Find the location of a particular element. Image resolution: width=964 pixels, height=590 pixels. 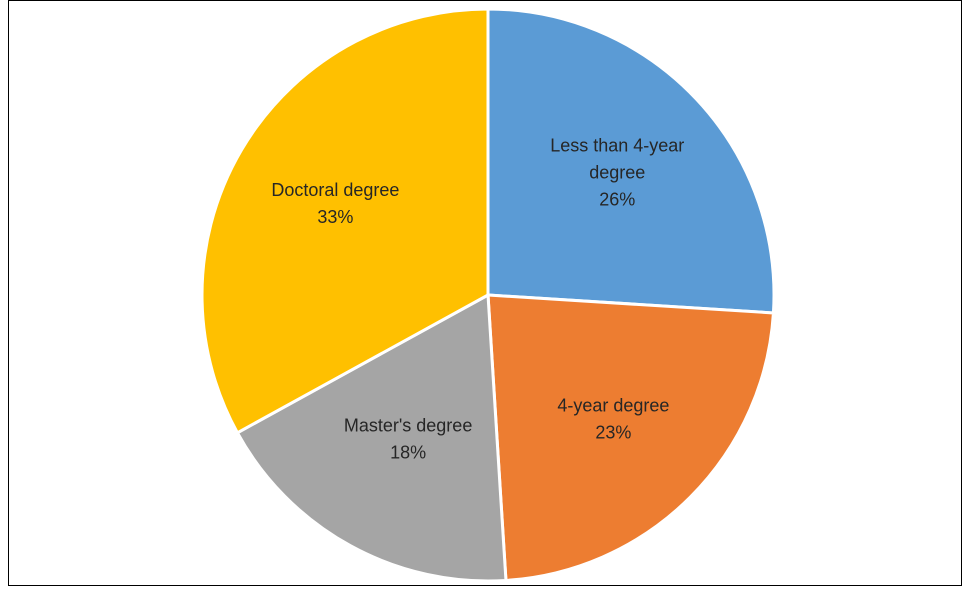

data-label-value: 23% is located at coordinates (613, 433).